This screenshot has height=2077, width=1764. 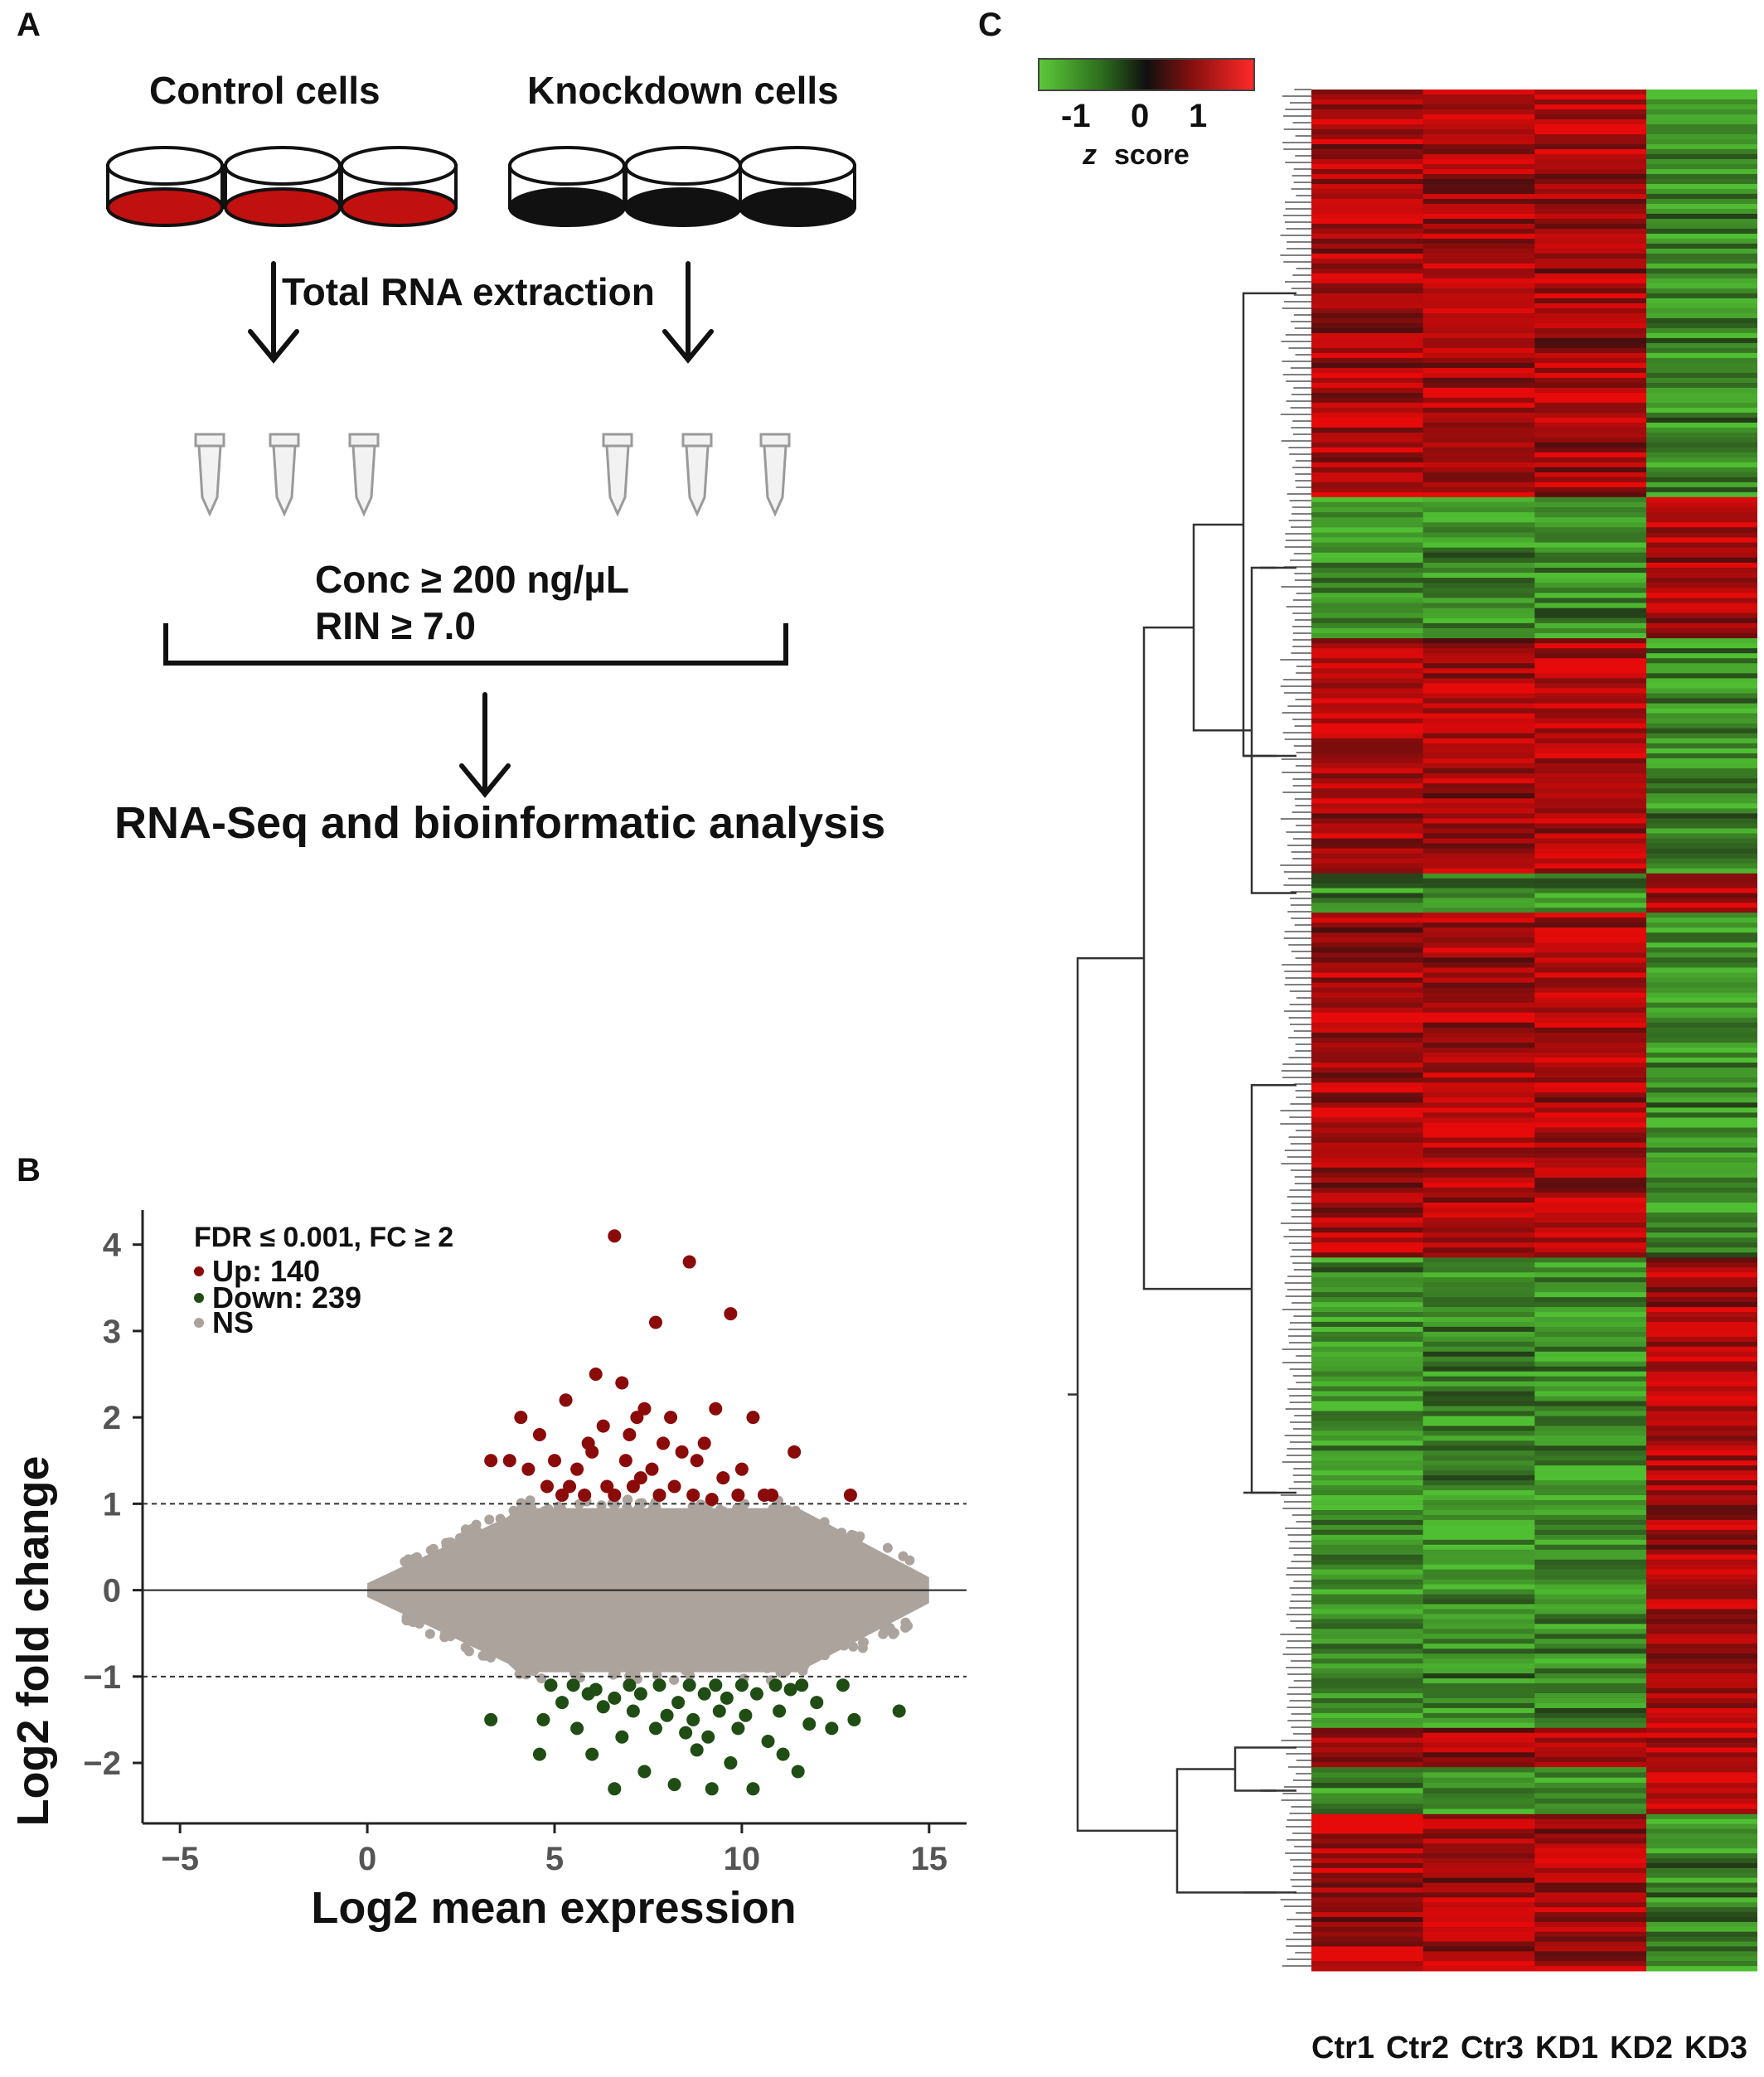 I want to click on heatmap-column-label: Ctr2, so click(x=1418, y=2048).